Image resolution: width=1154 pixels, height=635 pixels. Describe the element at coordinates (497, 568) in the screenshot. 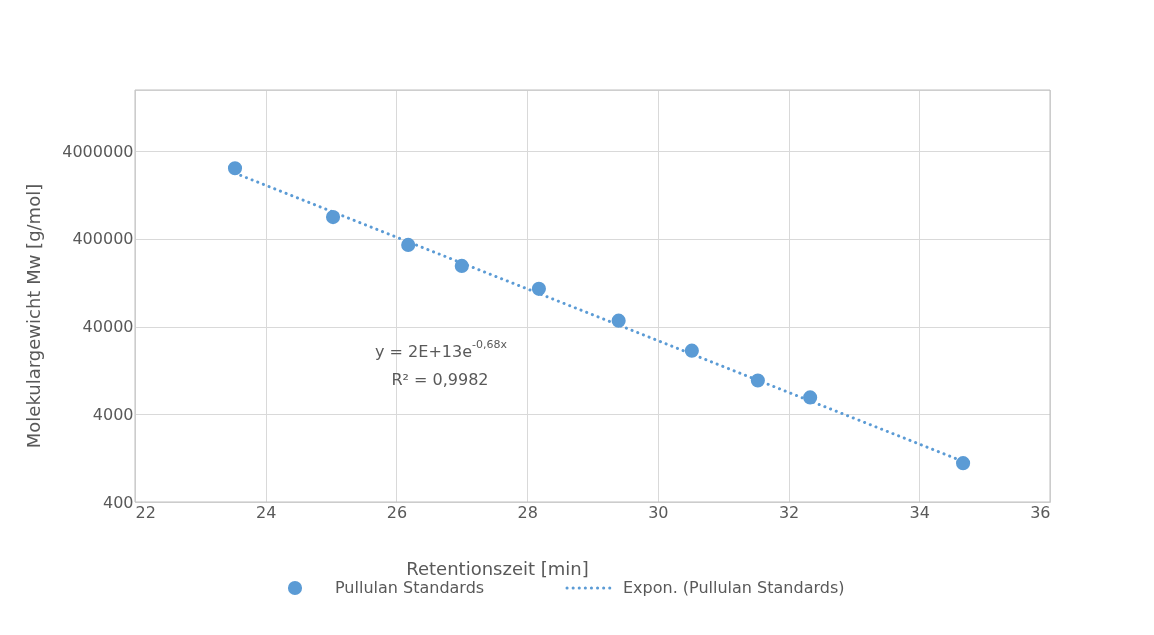

I see `x-axis-title: Retentionszeit [min]` at that location.